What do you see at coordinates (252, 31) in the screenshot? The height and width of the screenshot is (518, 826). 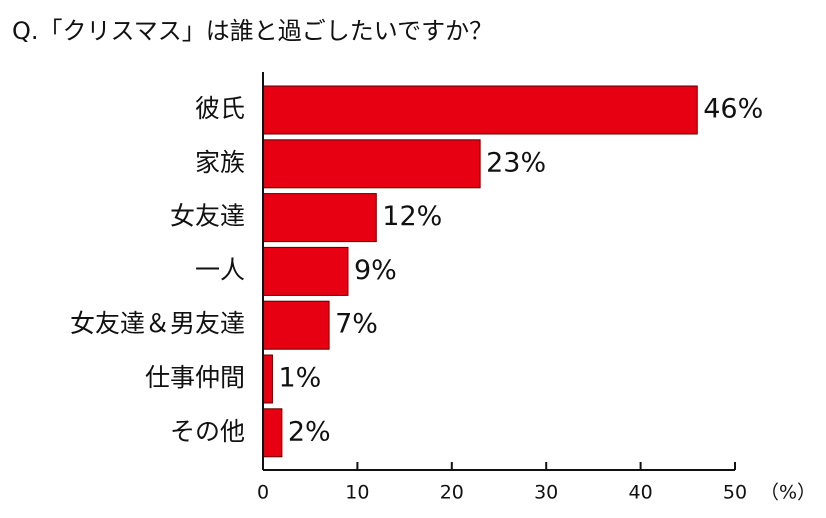 I see `chart-title: Q.「クリスマス」は誰と過ごしたいですか？` at bounding box center [252, 31].